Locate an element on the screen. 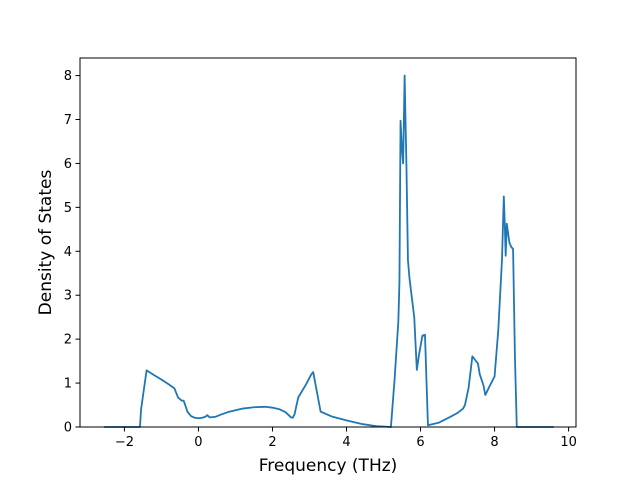 The width and height of the screenshot is (640, 480). y-tick-label: 3 is located at coordinates (68, 296).